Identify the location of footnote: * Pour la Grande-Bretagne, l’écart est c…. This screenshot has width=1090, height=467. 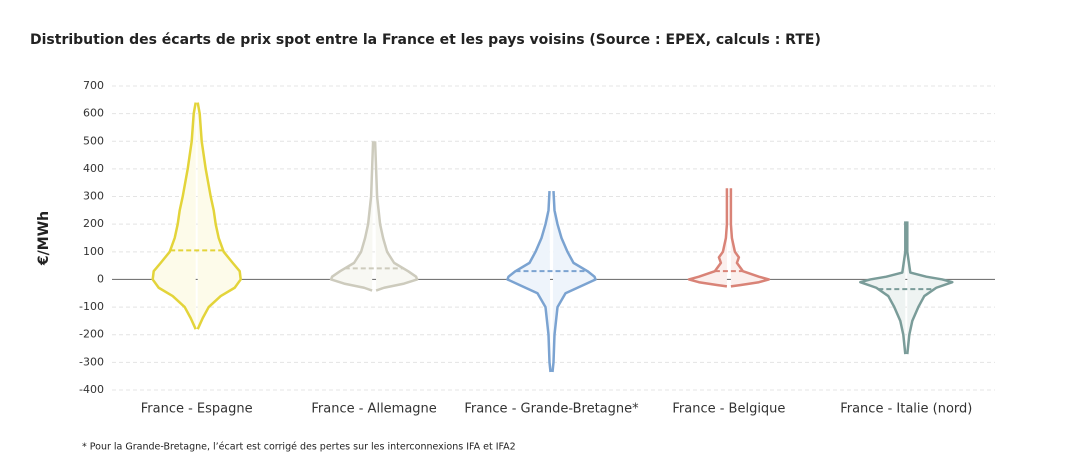
(299, 447).